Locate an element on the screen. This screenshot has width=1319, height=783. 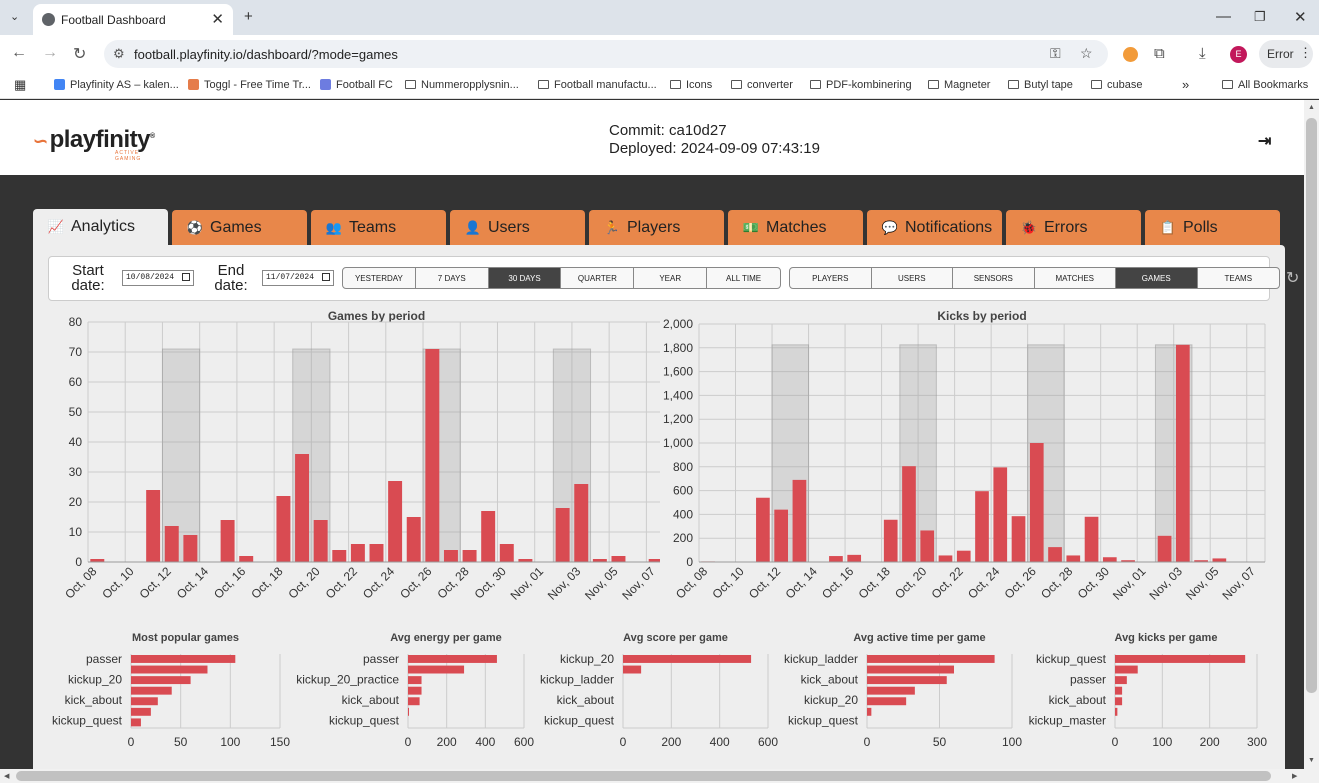
error-button: Error ⋮ is located at coordinates (1286, 54).